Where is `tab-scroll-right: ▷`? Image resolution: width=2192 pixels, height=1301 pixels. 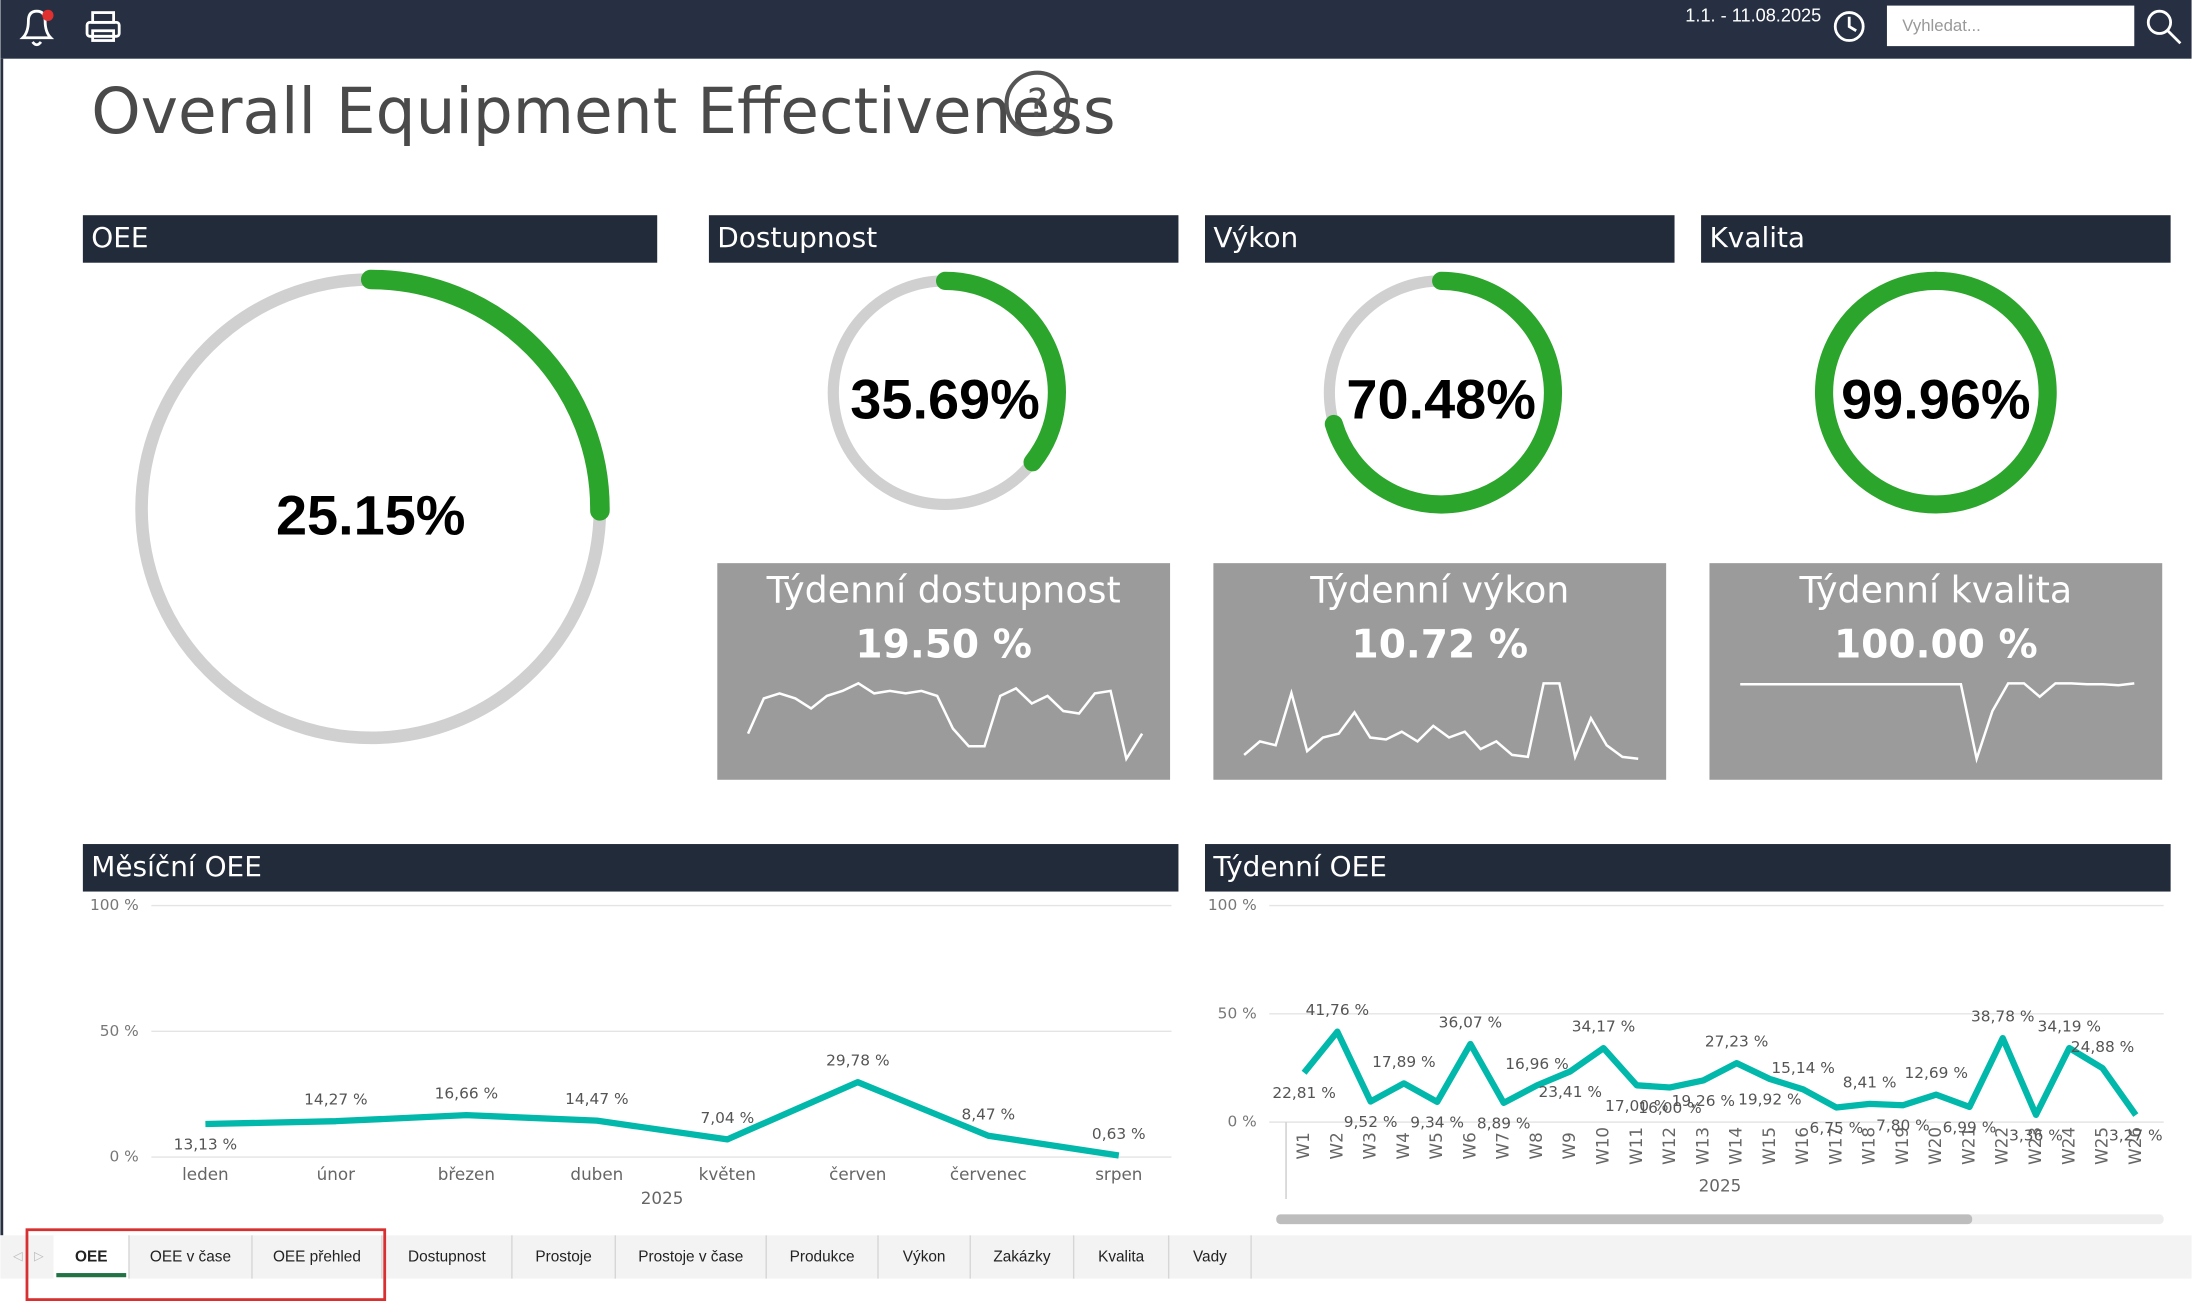
tab-scroll-right: ▷ is located at coordinates (39, 1255).